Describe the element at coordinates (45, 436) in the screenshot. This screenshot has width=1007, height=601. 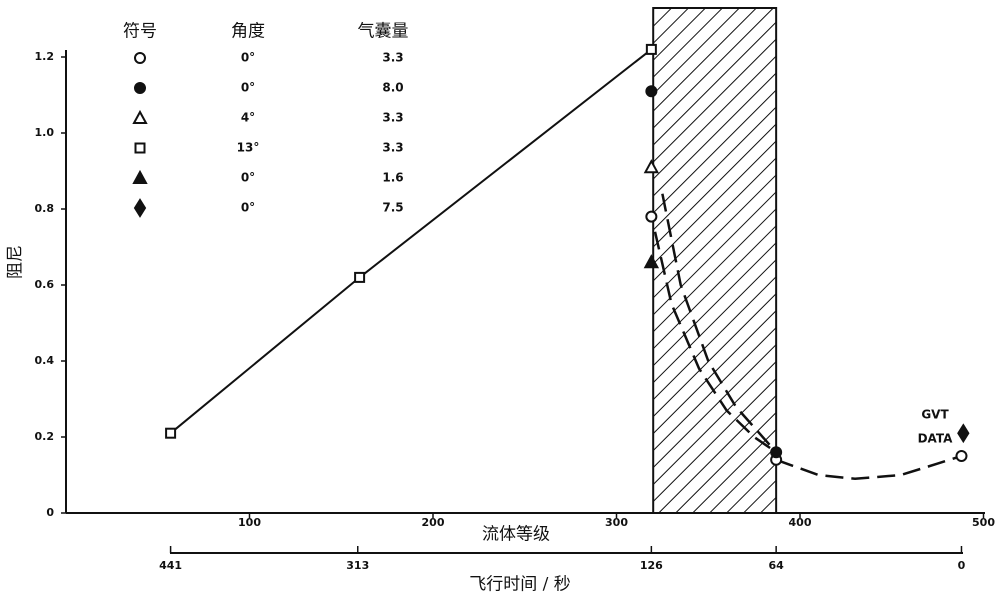
I see `y-tick-label: 0.2` at that location.